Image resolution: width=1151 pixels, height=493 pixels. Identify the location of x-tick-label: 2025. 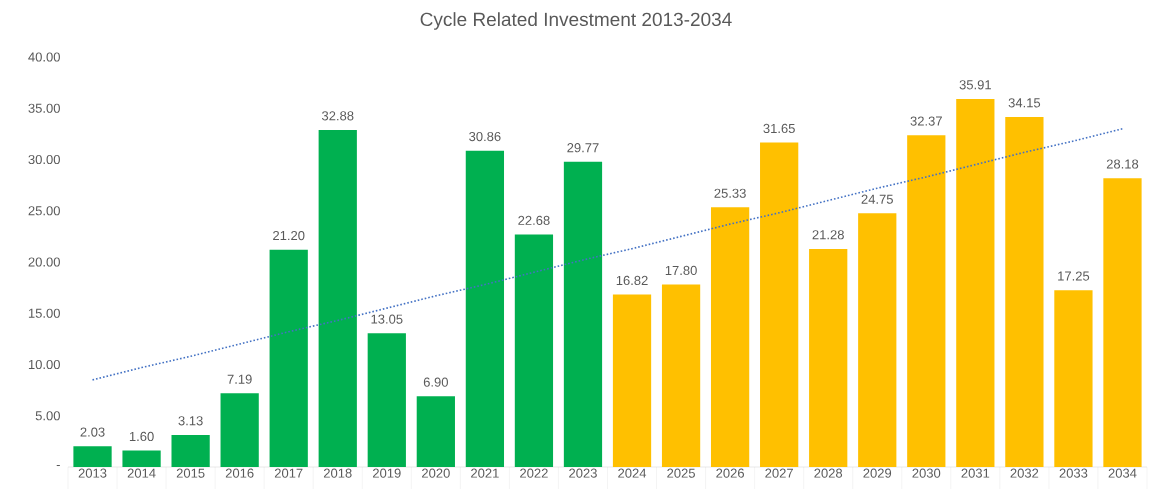
(681, 473).